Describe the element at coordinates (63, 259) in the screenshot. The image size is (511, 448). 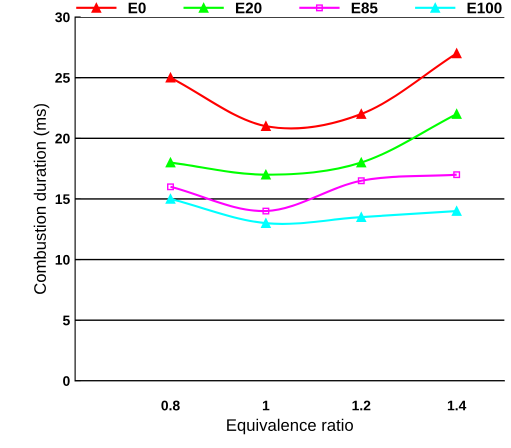
I see `y-tick-label: 10` at that location.